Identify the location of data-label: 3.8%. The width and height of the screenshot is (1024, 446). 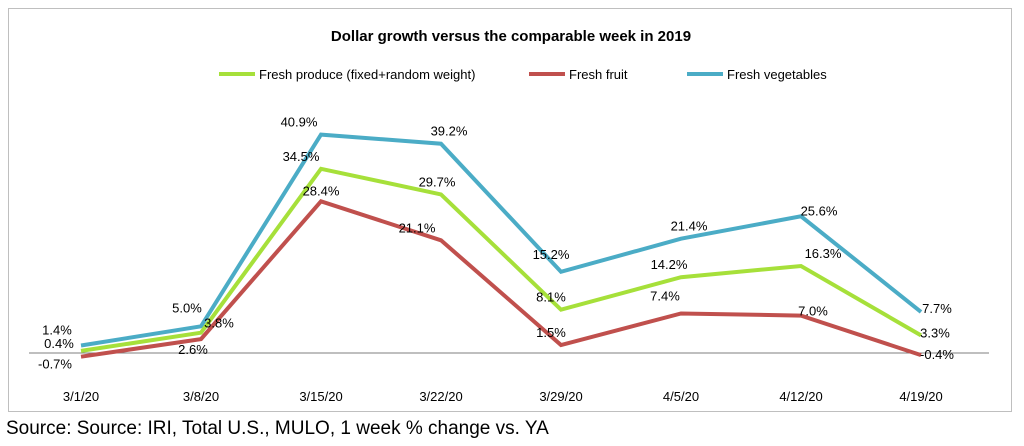
(219, 323).